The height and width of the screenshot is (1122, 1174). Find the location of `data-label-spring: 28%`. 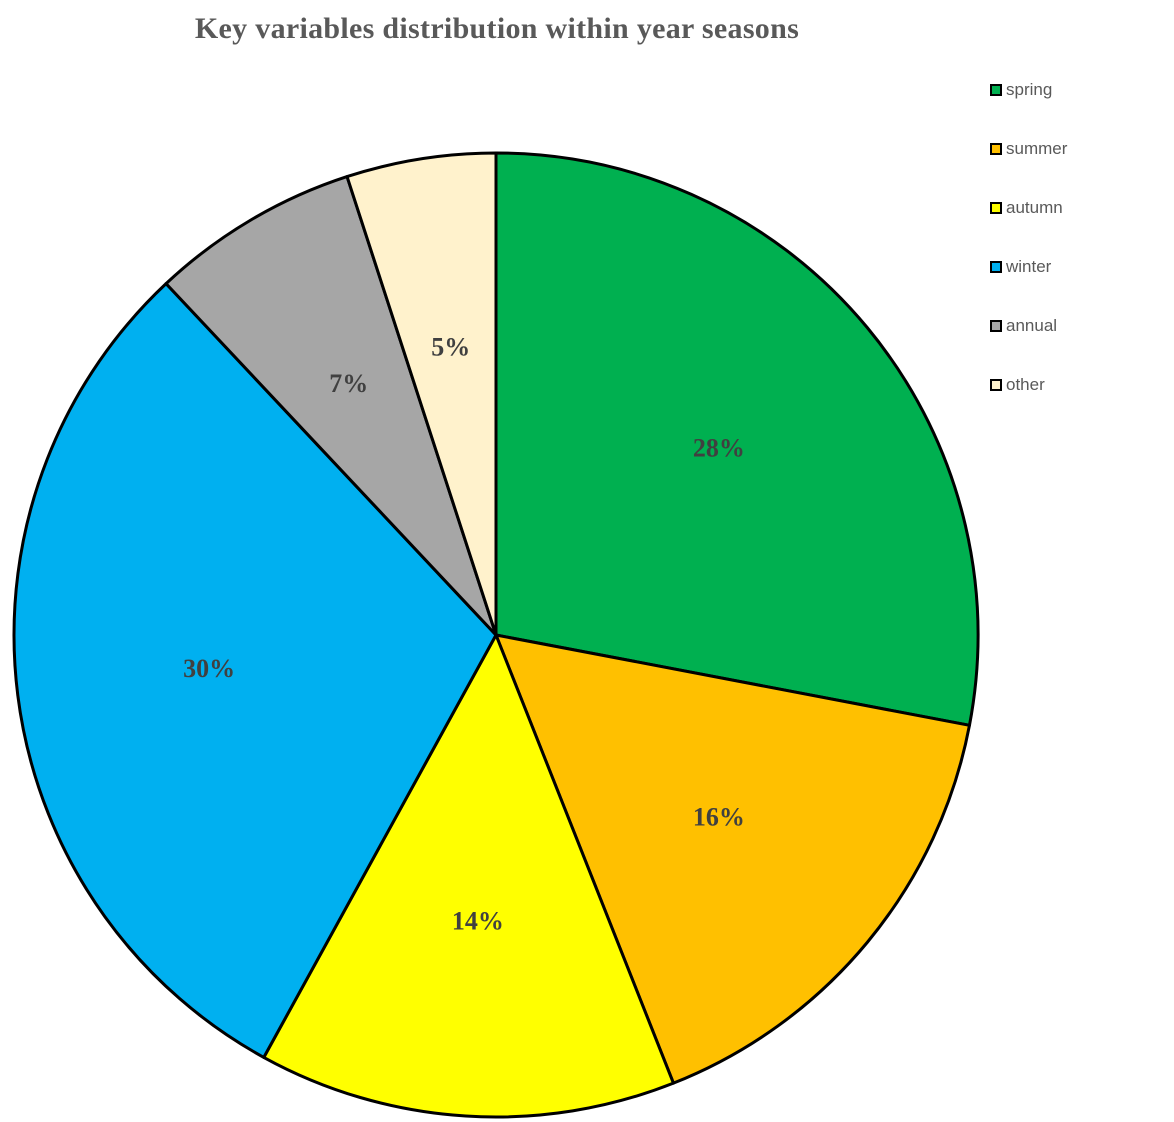

data-label-spring: 28% is located at coordinates (719, 448).